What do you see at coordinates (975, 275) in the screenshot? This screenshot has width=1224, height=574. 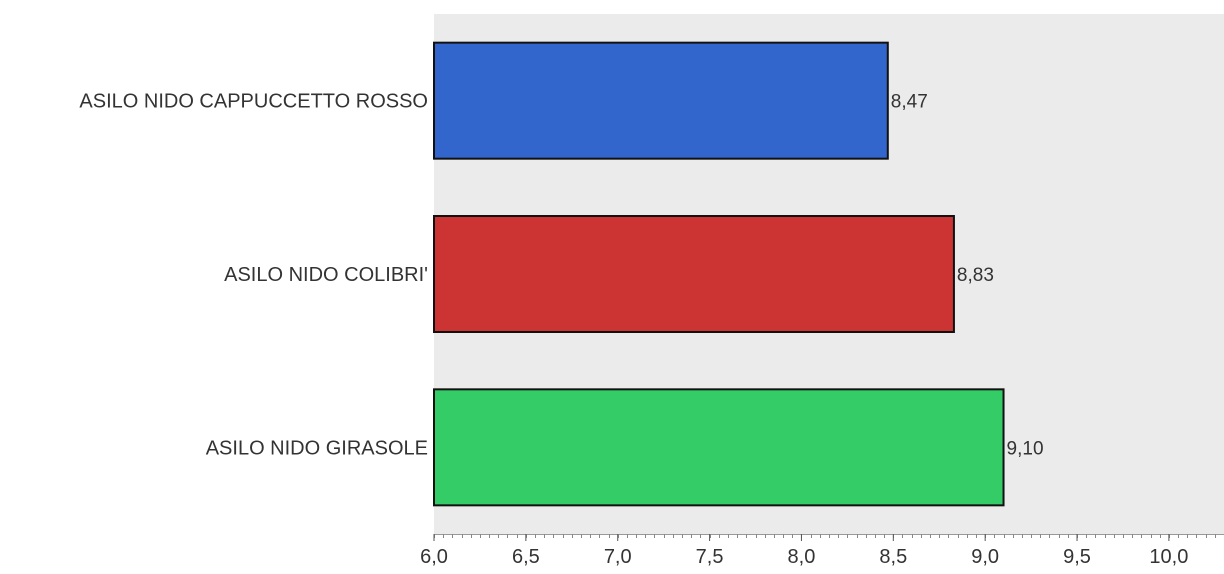 I see `value-label: 8,83` at bounding box center [975, 275].